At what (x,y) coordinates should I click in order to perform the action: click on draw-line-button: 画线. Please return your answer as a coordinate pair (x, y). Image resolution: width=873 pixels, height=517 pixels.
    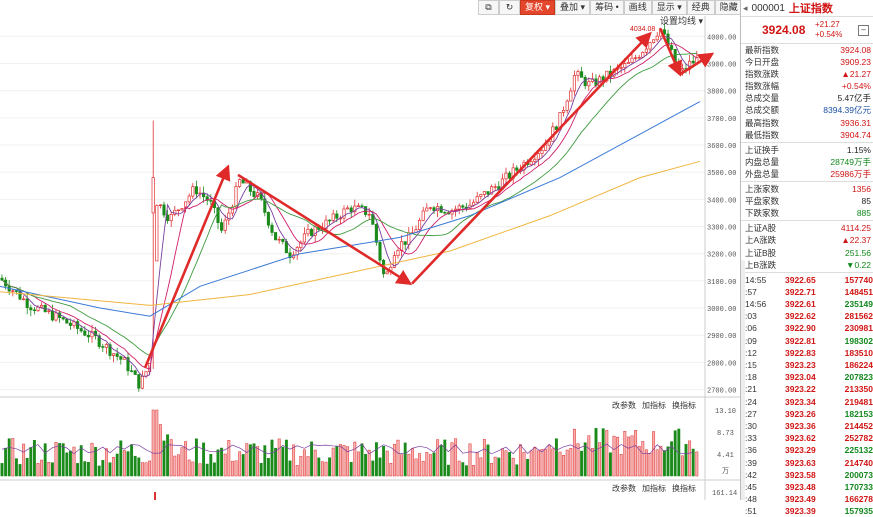
    Looking at the image, I should click on (637, 7).